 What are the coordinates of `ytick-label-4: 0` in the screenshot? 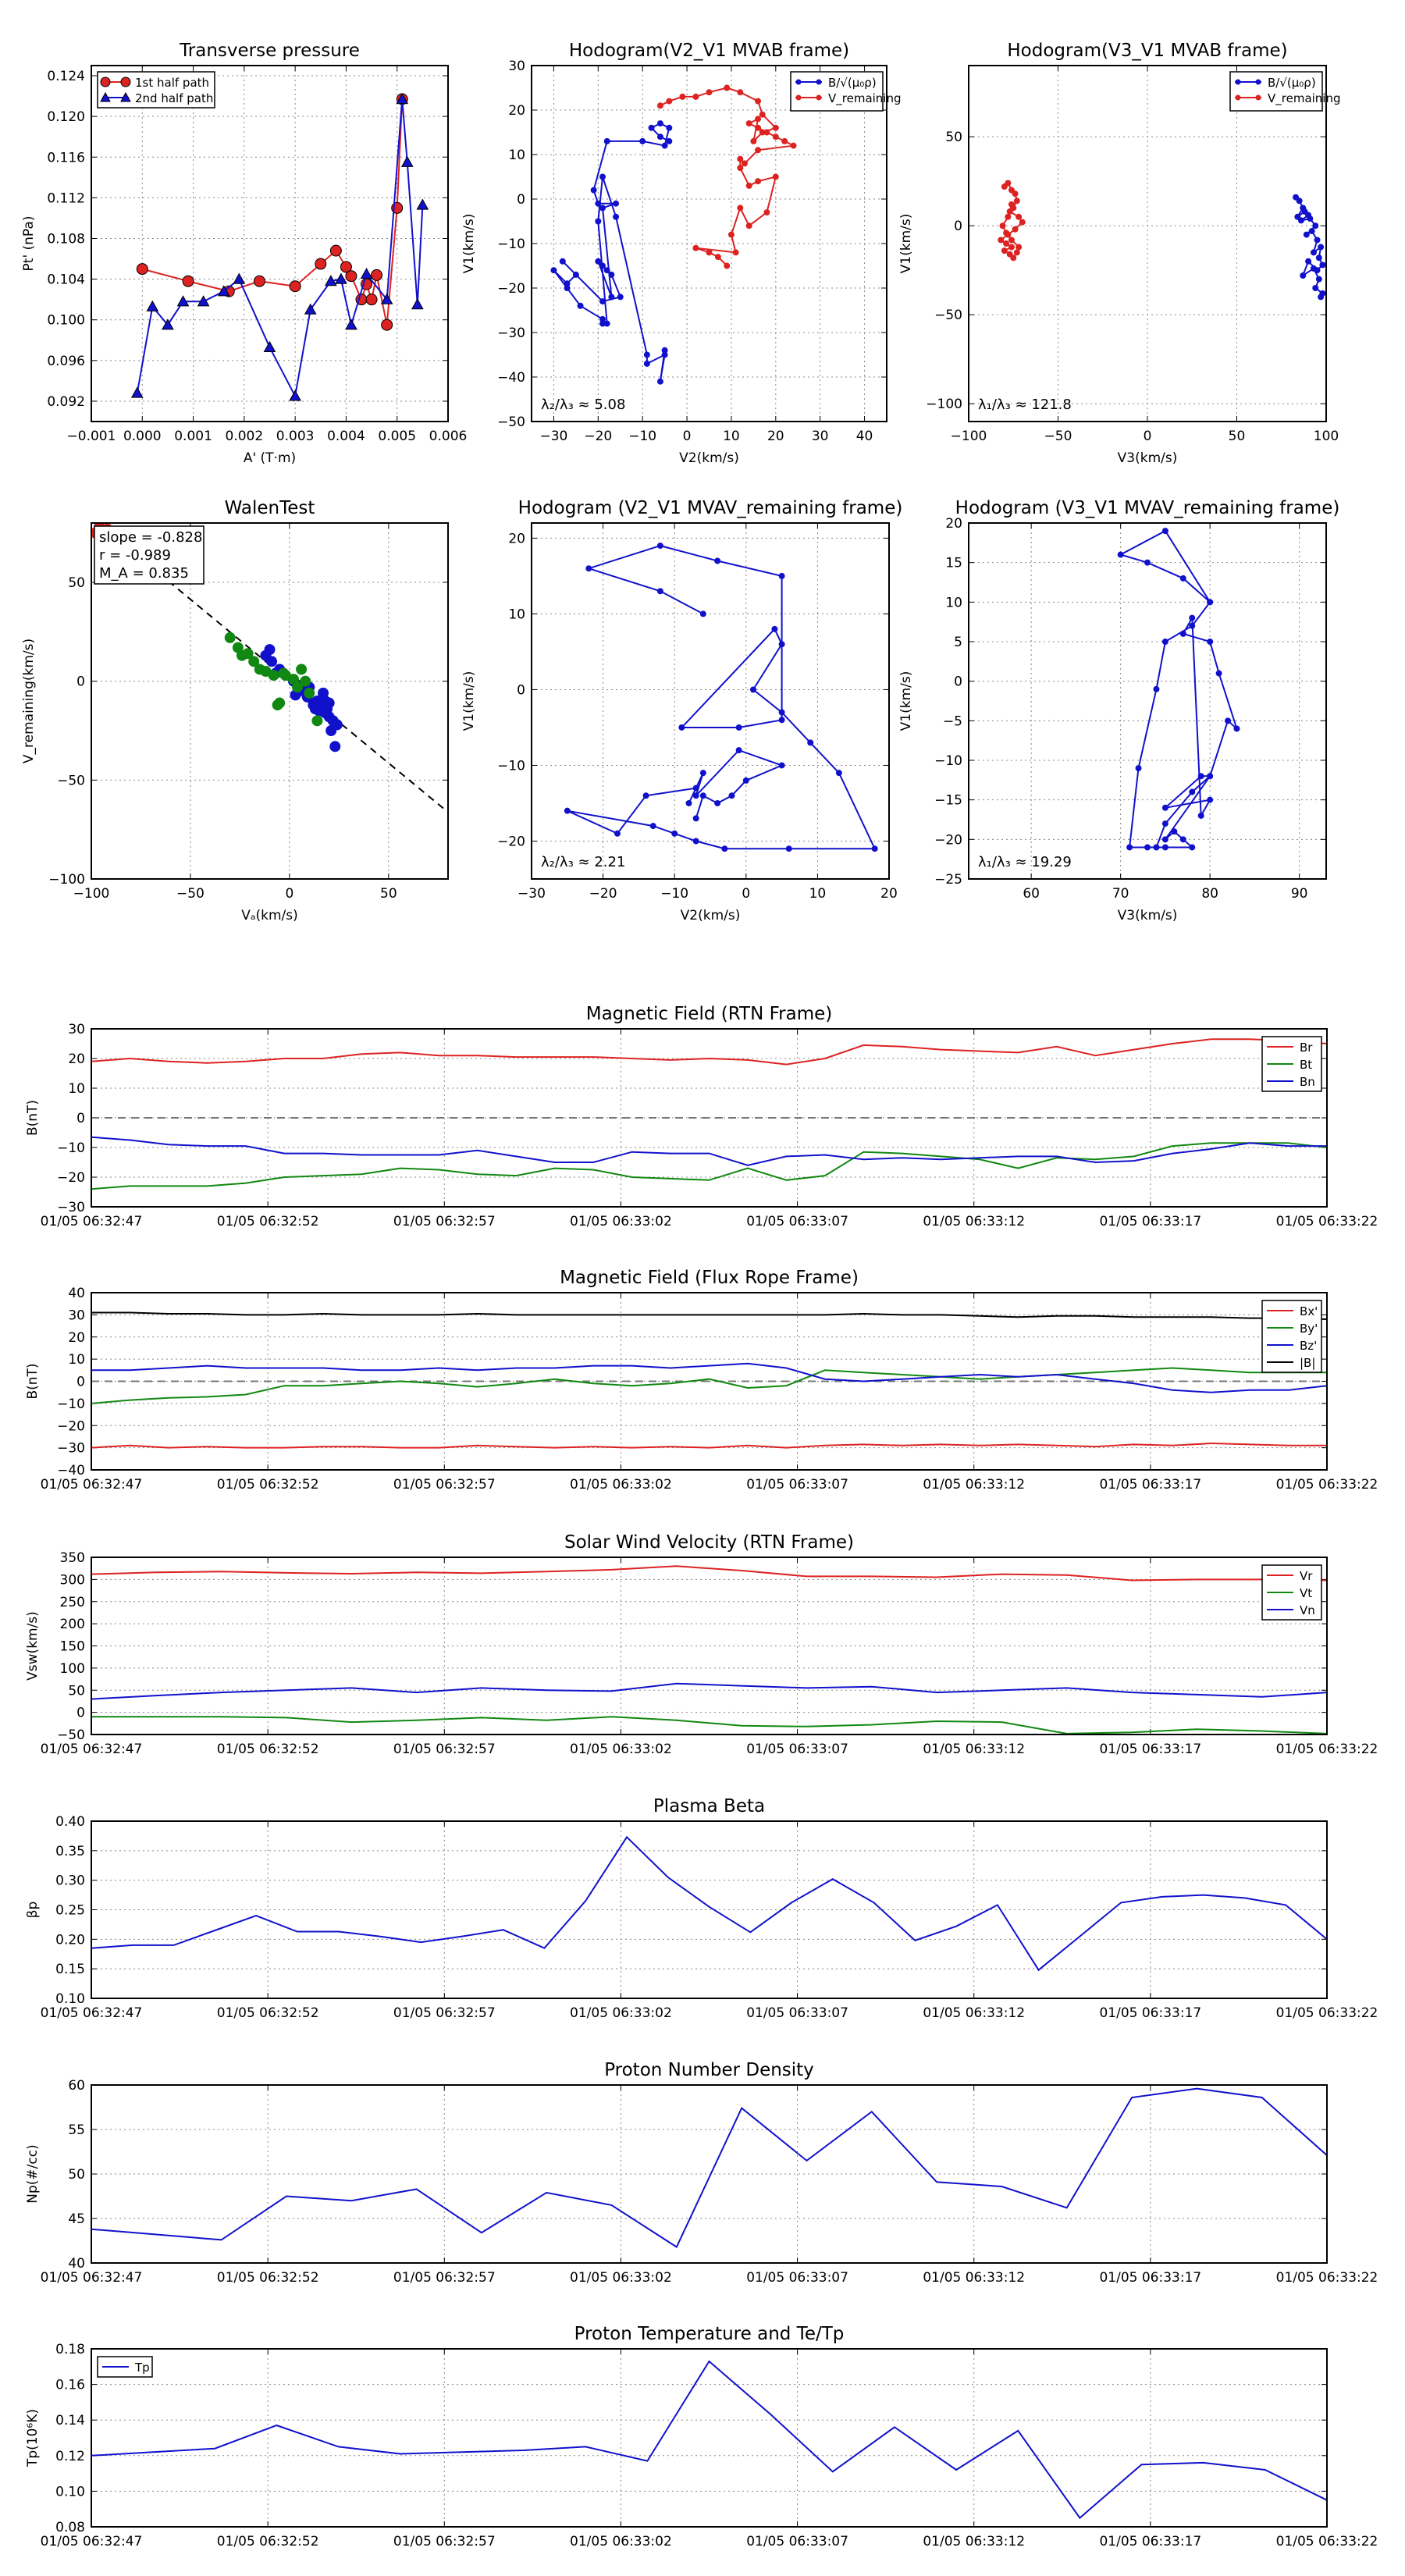 It's located at (81, 1382).